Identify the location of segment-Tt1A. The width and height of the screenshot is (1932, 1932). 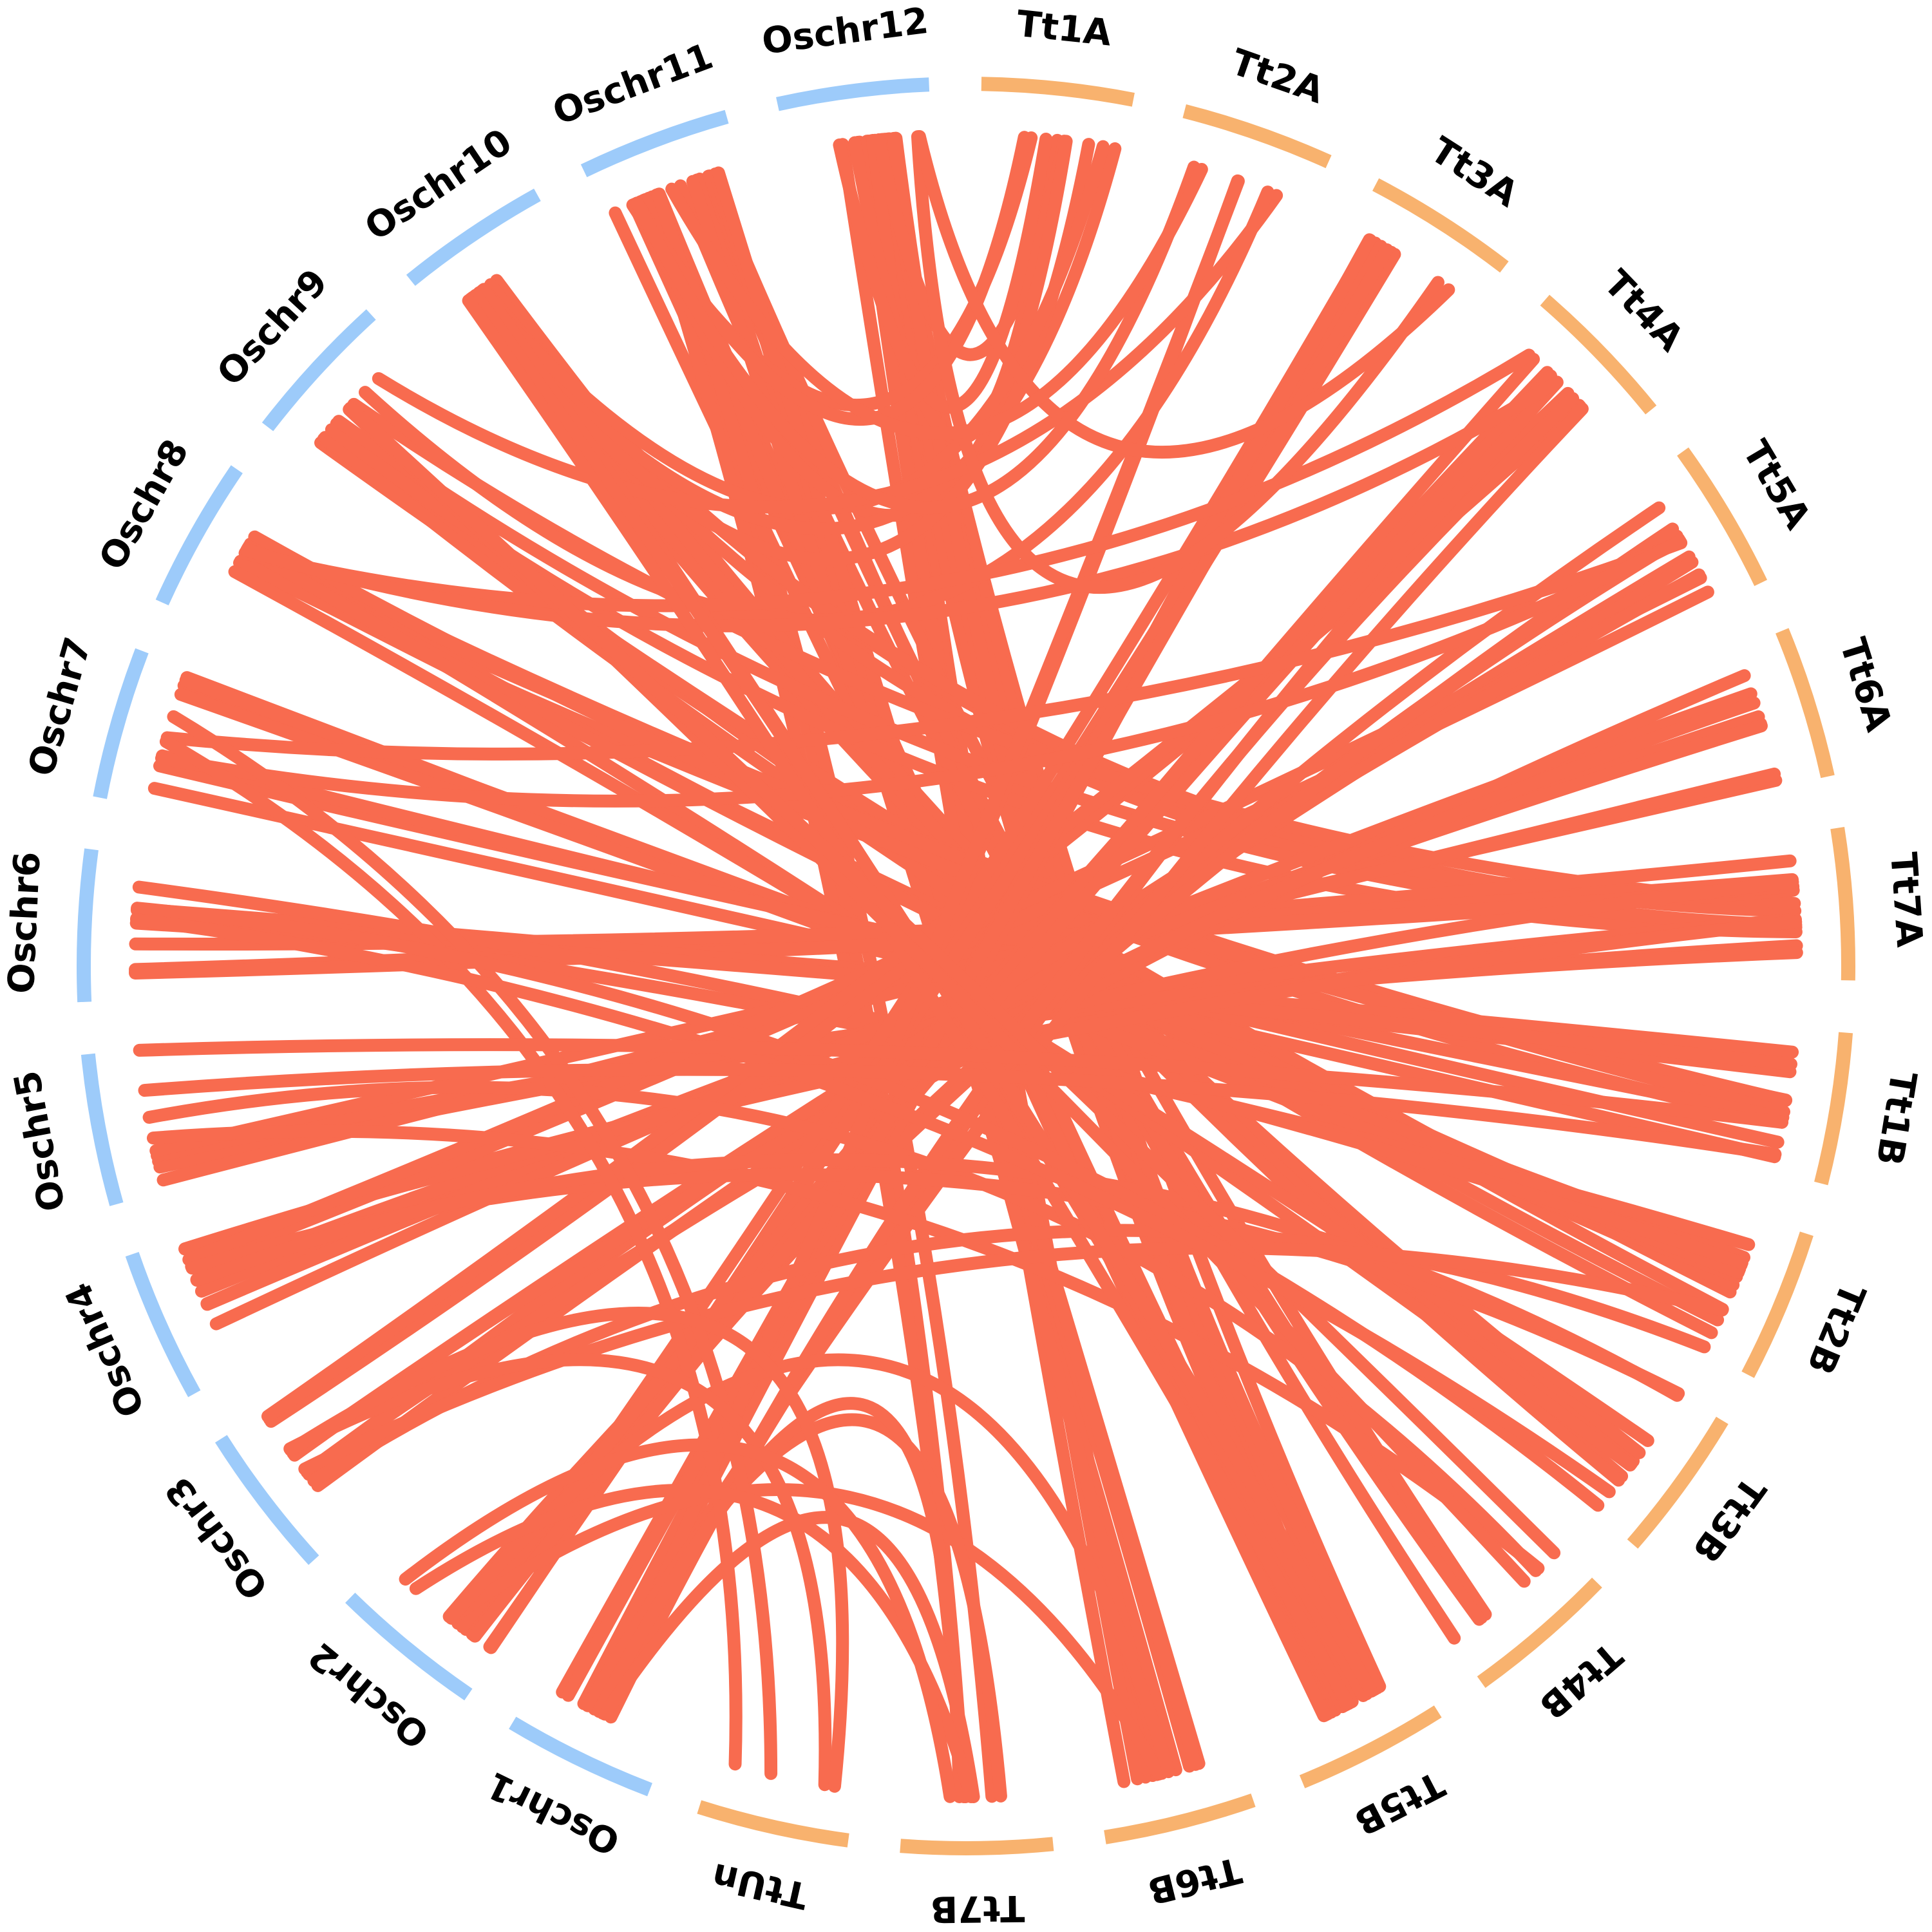
(1058, 92).